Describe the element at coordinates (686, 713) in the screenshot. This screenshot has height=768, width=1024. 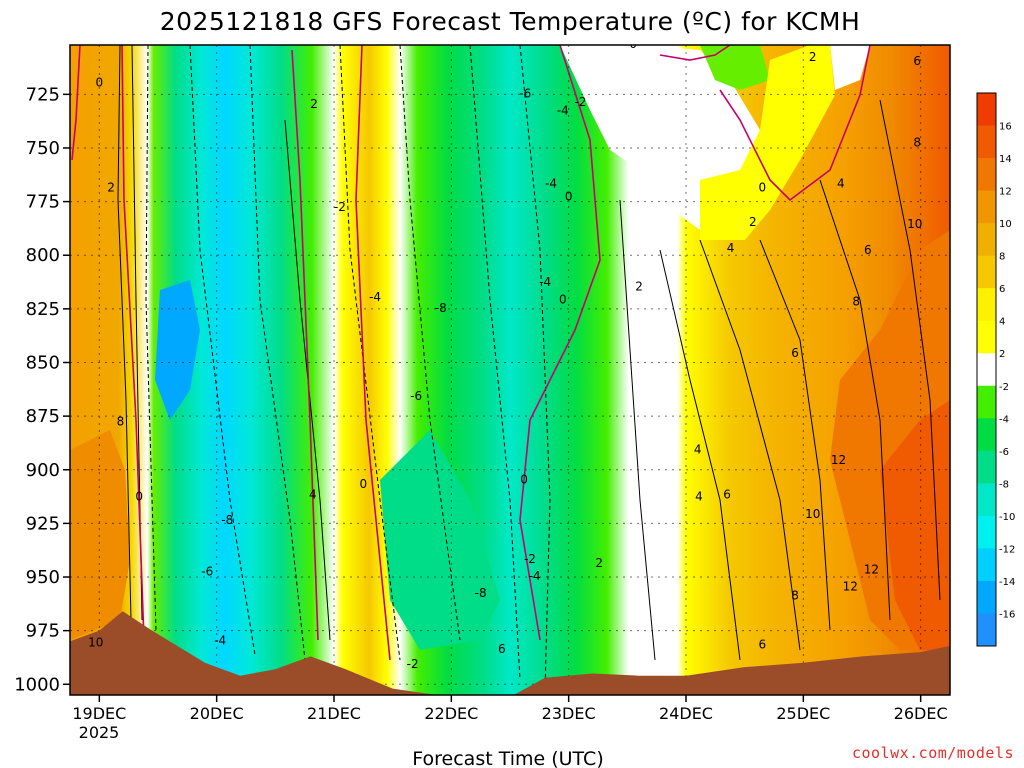
I see `x-tick-label: 24DEC` at that location.